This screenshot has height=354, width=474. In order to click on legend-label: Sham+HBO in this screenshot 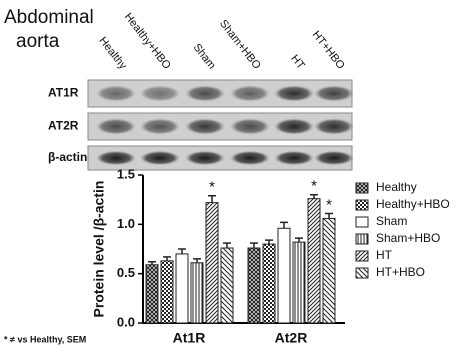, I will do `click(408, 238)`.